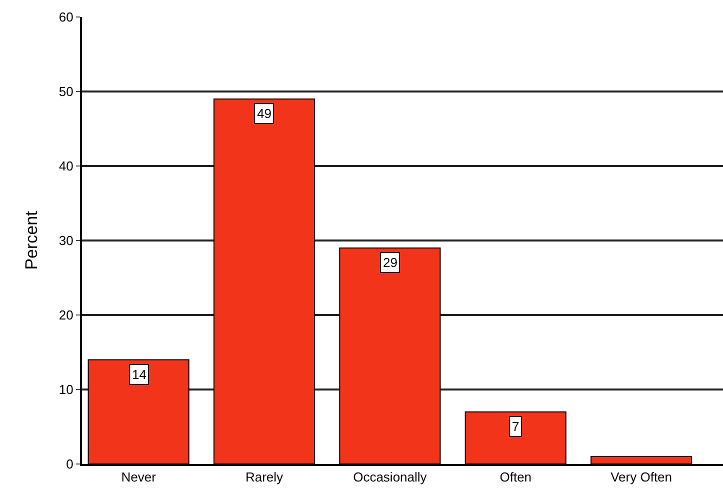 The height and width of the screenshot is (494, 723). I want to click on y-tick-label: 0, so click(70, 464).